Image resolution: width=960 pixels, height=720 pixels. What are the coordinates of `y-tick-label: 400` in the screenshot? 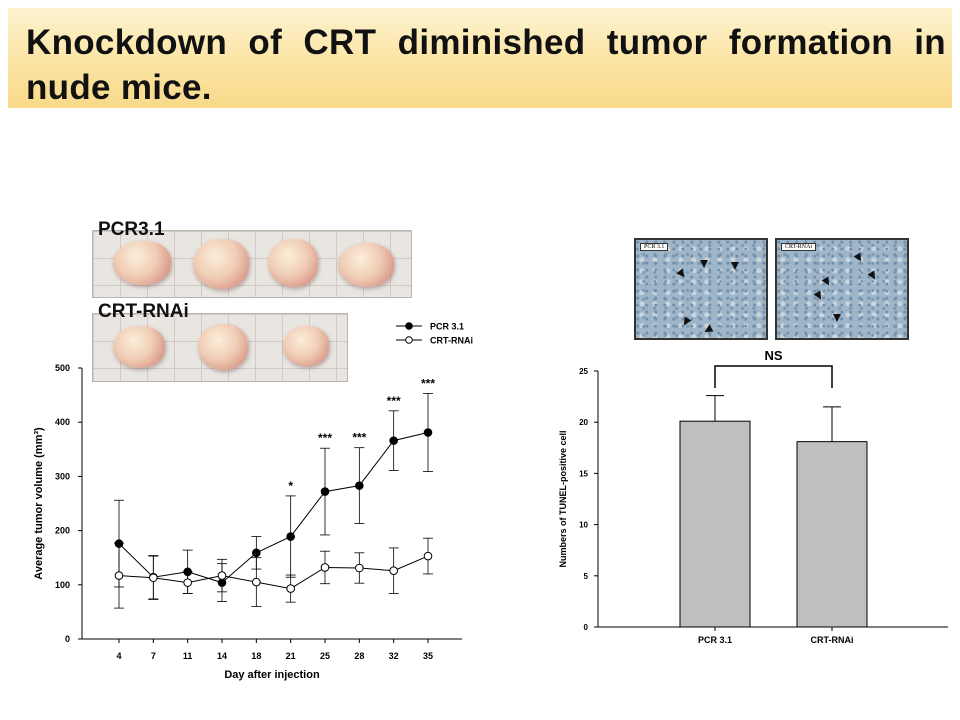 It's located at (62, 422).